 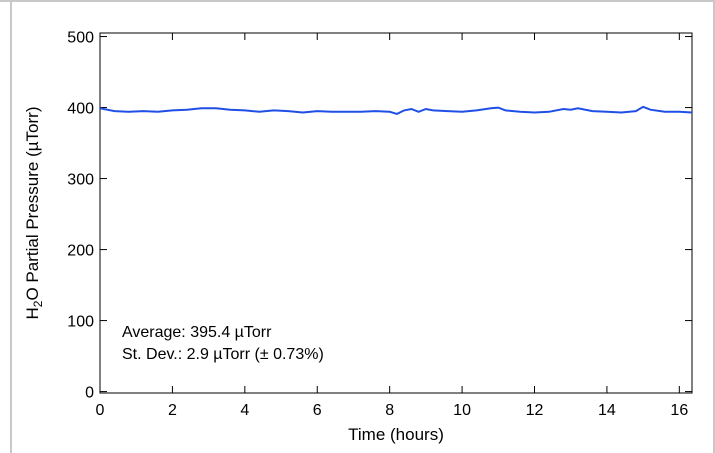 What do you see at coordinates (317, 410) in the screenshot?
I see `x-tick-label-6: 6` at bounding box center [317, 410].